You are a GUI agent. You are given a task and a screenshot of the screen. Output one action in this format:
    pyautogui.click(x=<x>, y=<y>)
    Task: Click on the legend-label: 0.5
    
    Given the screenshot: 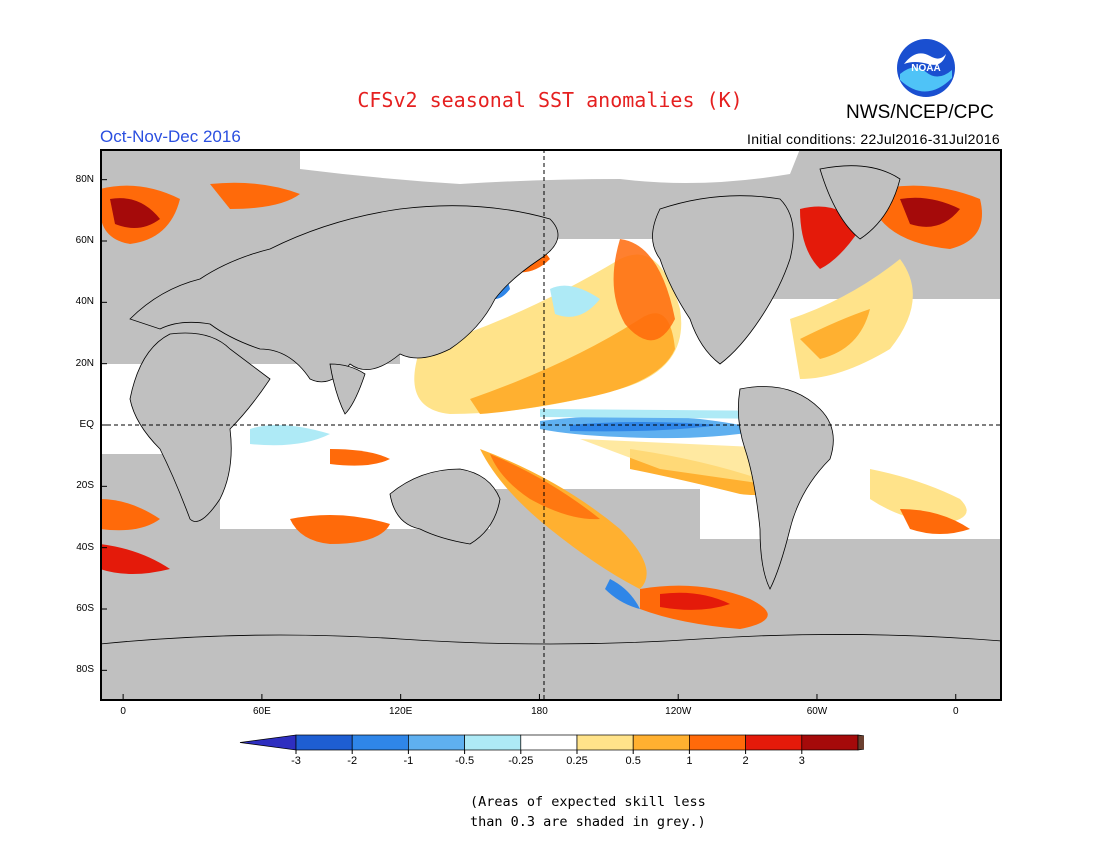 What is the action you would take?
    pyautogui.click(x=633, y=761)
    